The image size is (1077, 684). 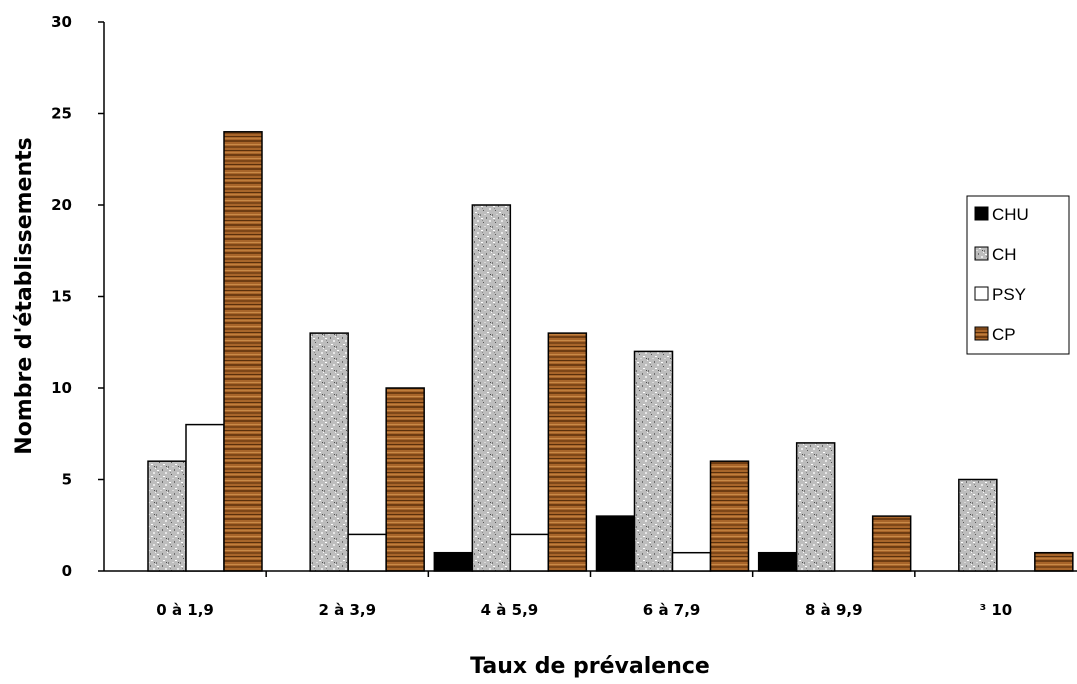 What do you see at coordinates (981, 333) in the screenshot?
I see `legend-swatch-cp` at bounding box center [981, 333].